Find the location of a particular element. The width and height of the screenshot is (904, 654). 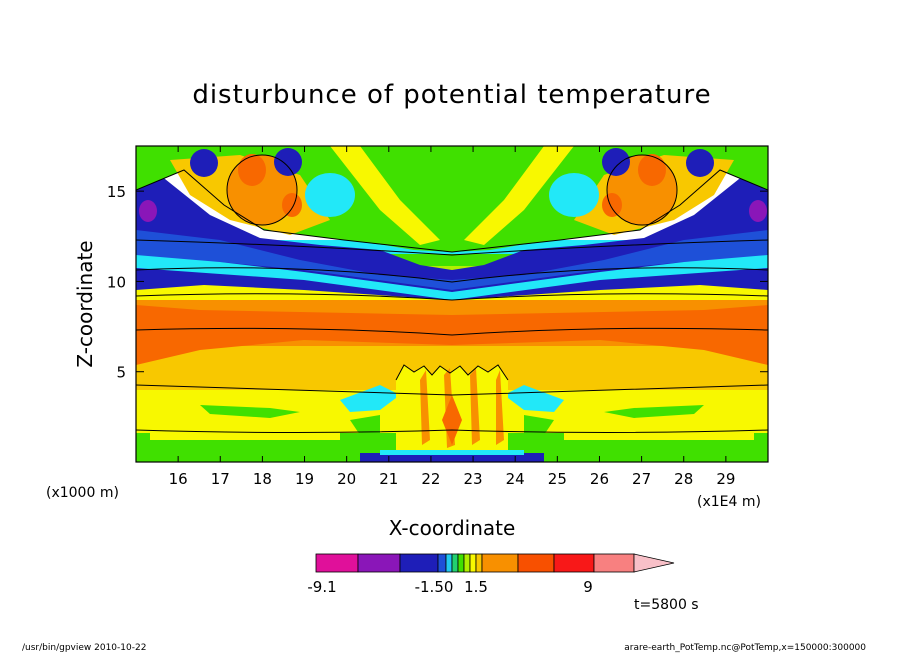

field-low-central-diamond is located at coordinates (452, 420).